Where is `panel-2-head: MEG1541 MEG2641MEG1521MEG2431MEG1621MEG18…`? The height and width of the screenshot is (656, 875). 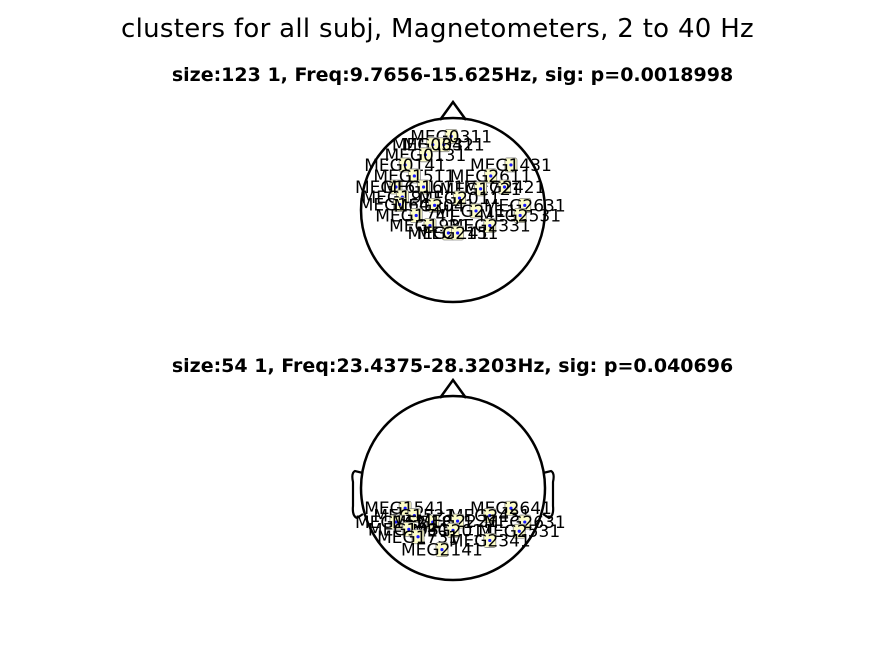
panel-2-head: MEG1541 MEG2641MEG1521MEG2431MEG1621MEG18… is located at coordinates (458, 479).